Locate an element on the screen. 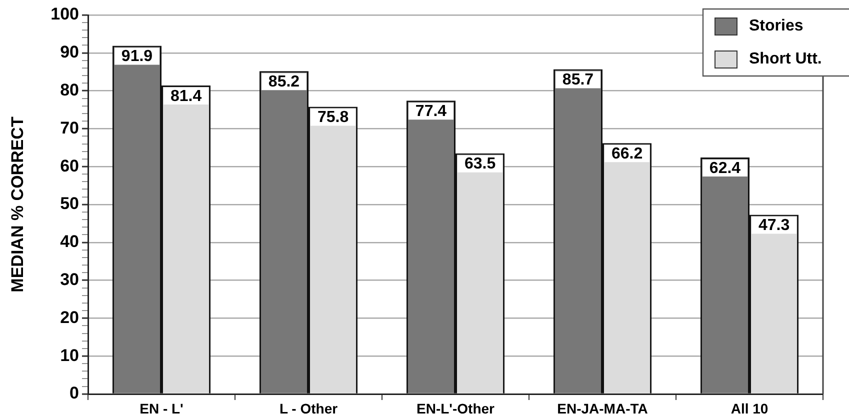 This screenshot has height=417, width=849. data-label: 63.5 is located at coordinates (480, 164).